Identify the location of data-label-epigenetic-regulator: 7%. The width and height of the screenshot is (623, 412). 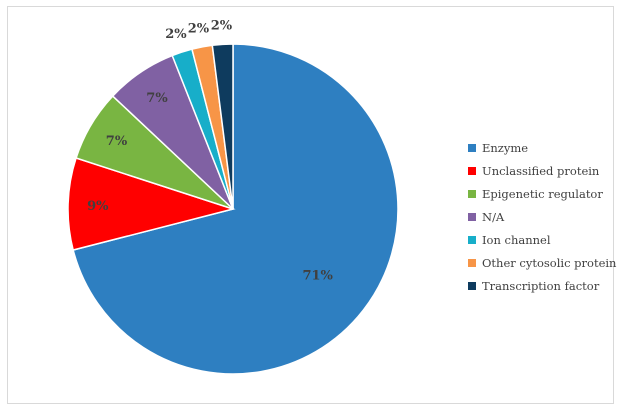
(117, 141).